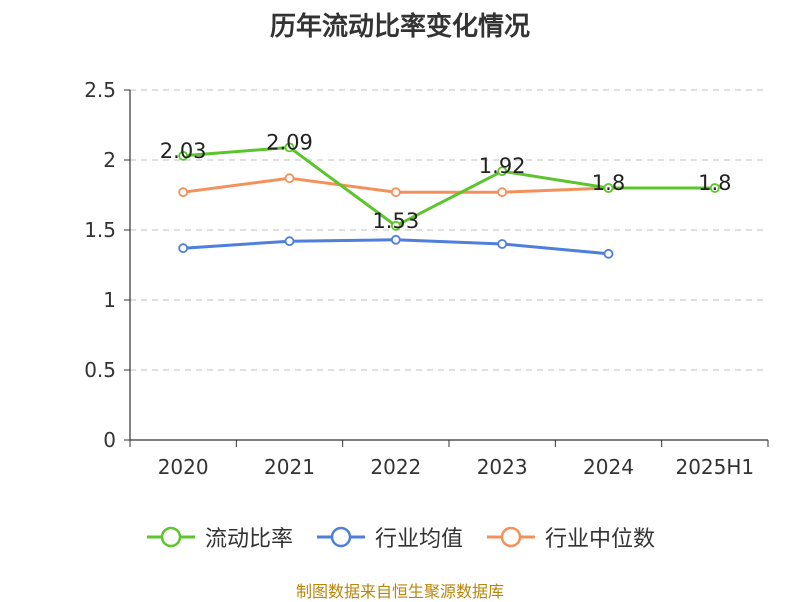 The image size is (800, 602). Describe the element at coordinates (109, 160) in the screenshot. I see `y-tick-label: 2` at that location.